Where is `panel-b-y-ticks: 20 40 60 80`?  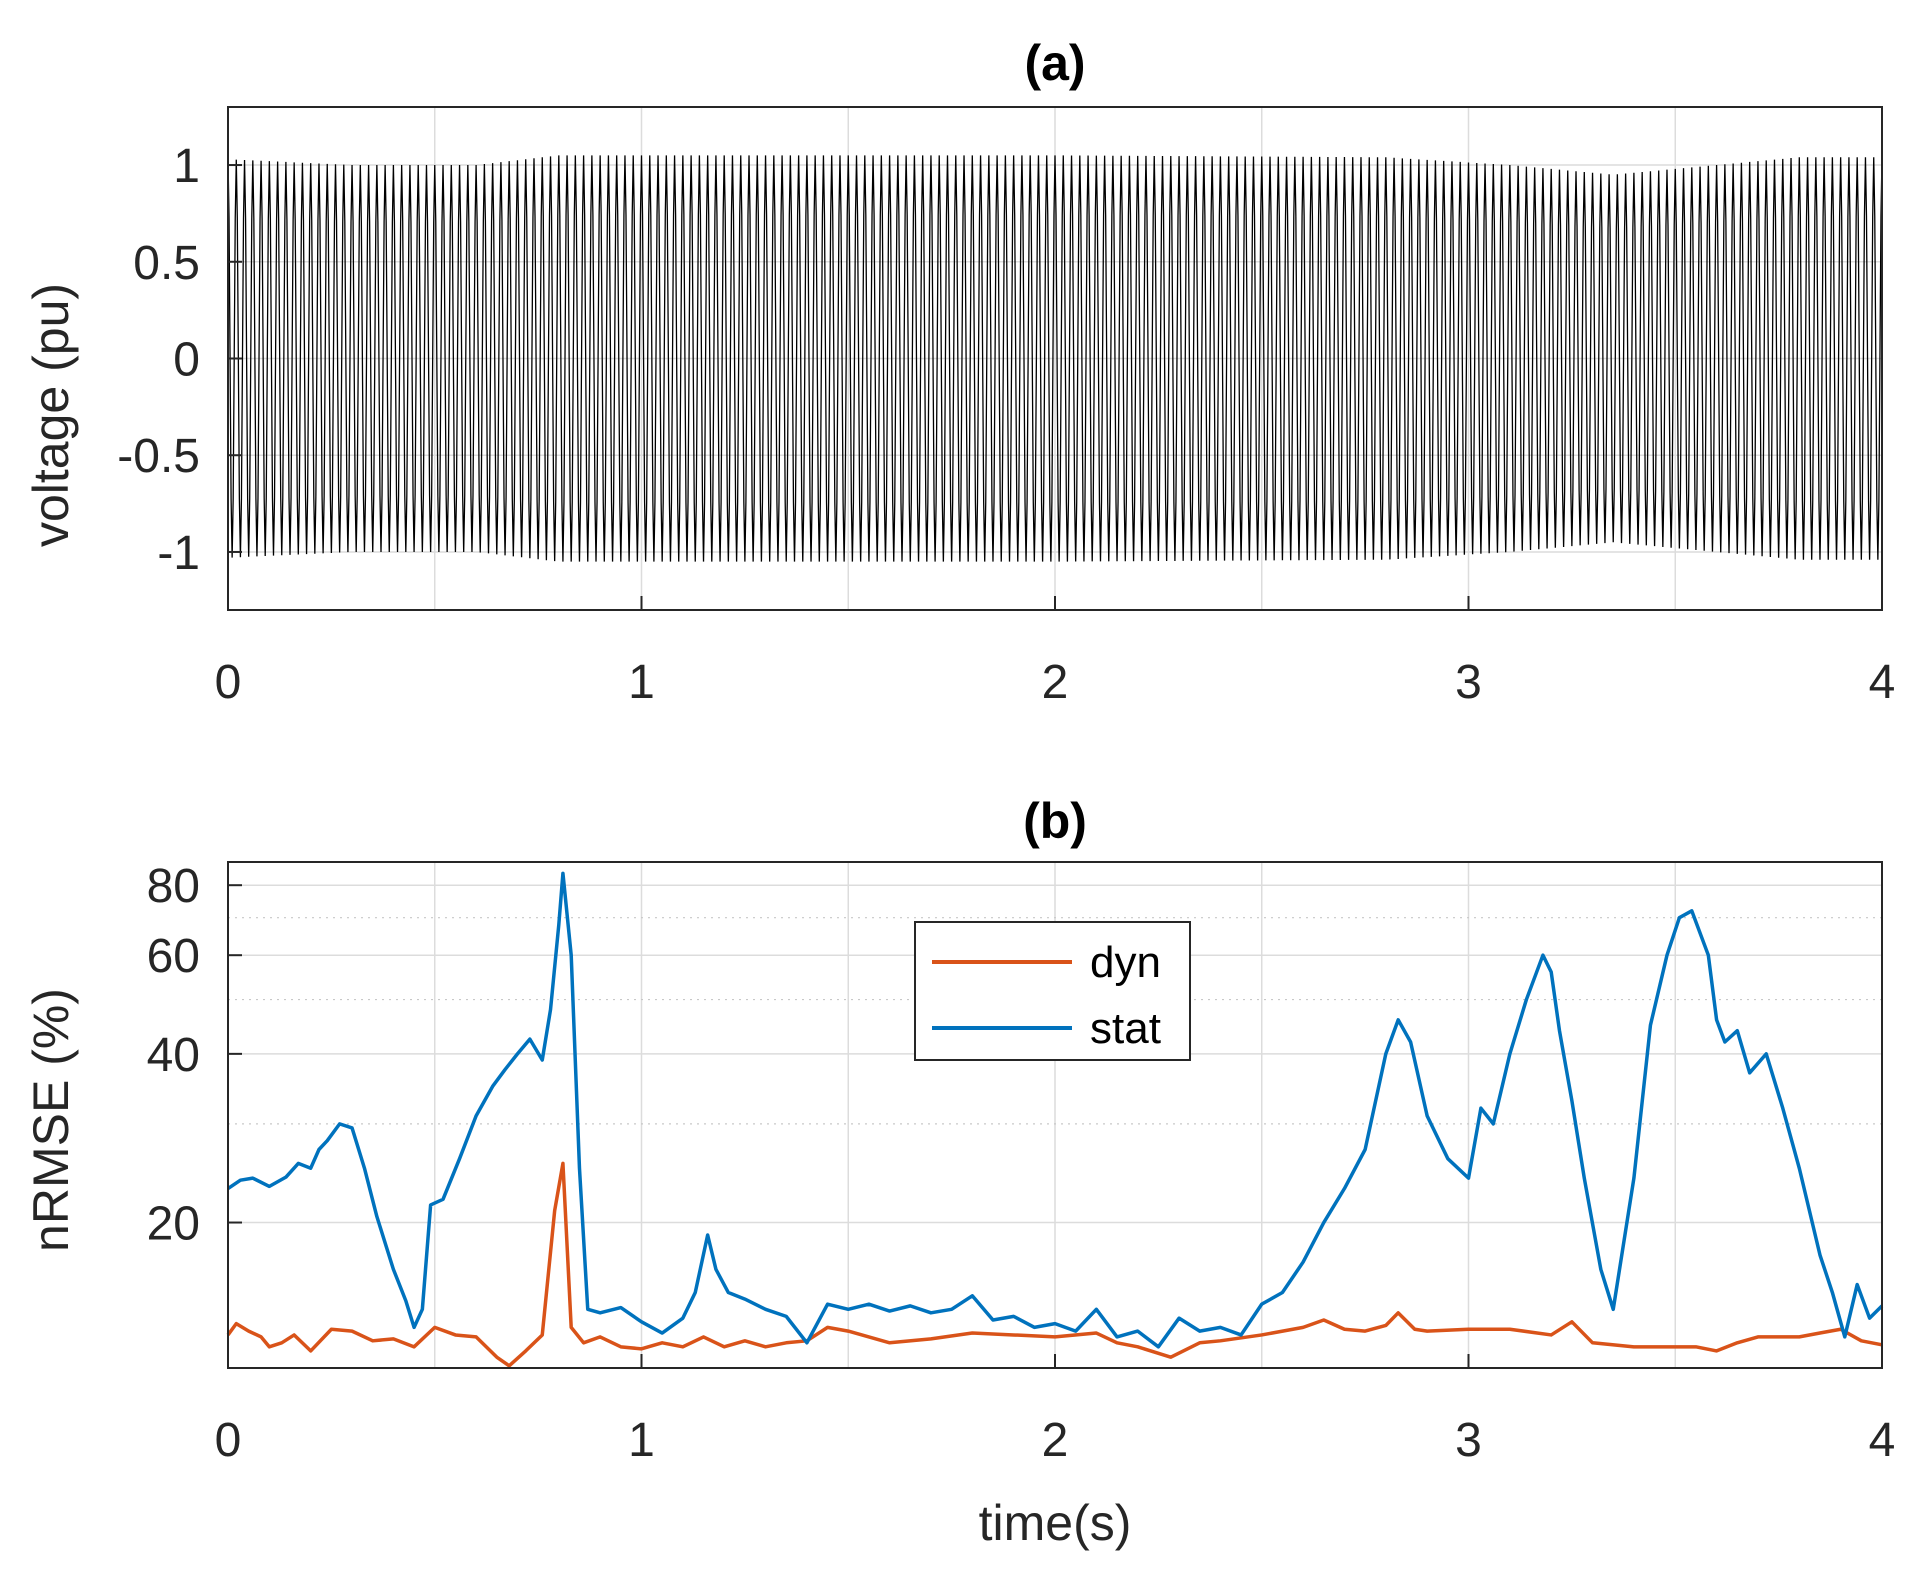
panel-b-y-ticks: 20 40 60 80 is located at coordinates (194, 1055).